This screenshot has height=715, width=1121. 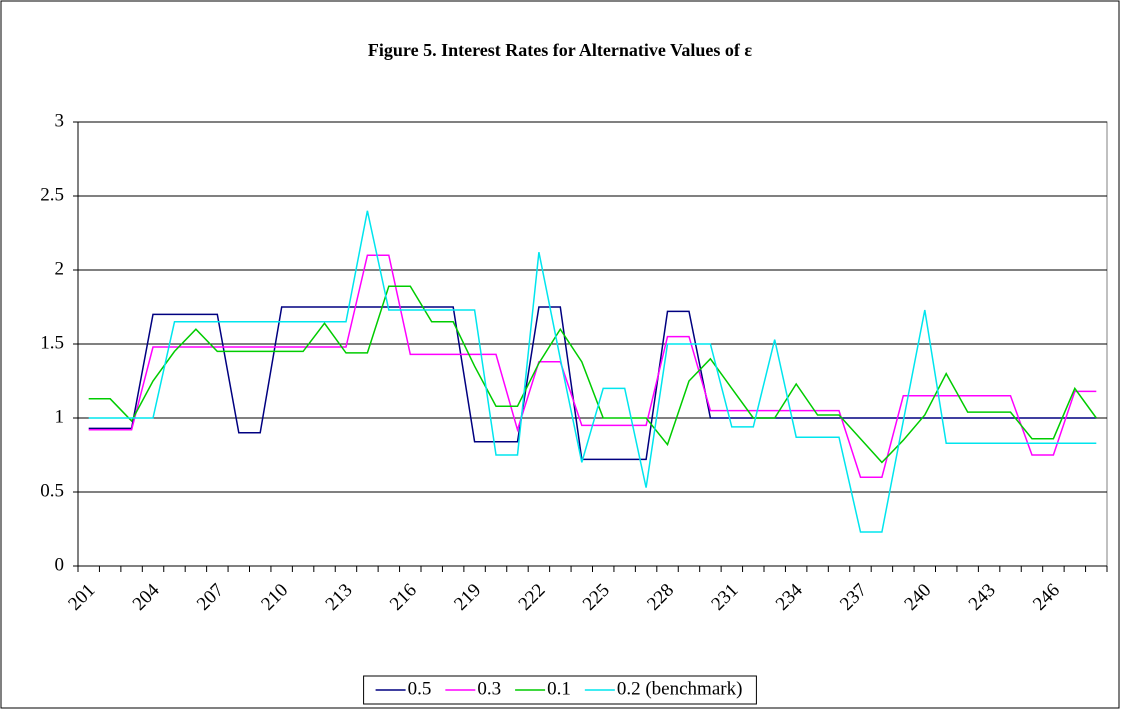 What do you see at coordinates (60, 268) in the screenshot?
I see `y-tick-label: 2` at bounding box center [60, 268].